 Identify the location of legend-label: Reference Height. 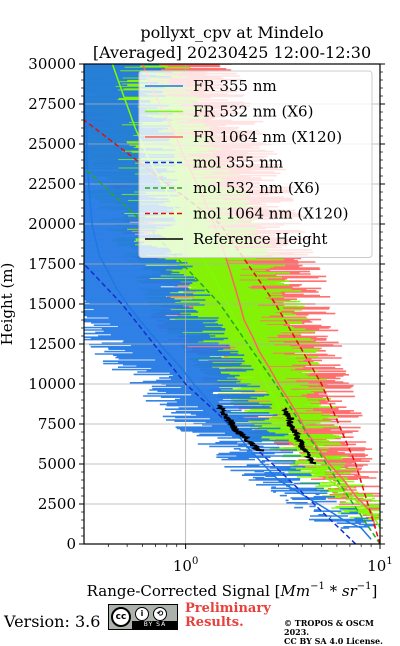
(260, 239).